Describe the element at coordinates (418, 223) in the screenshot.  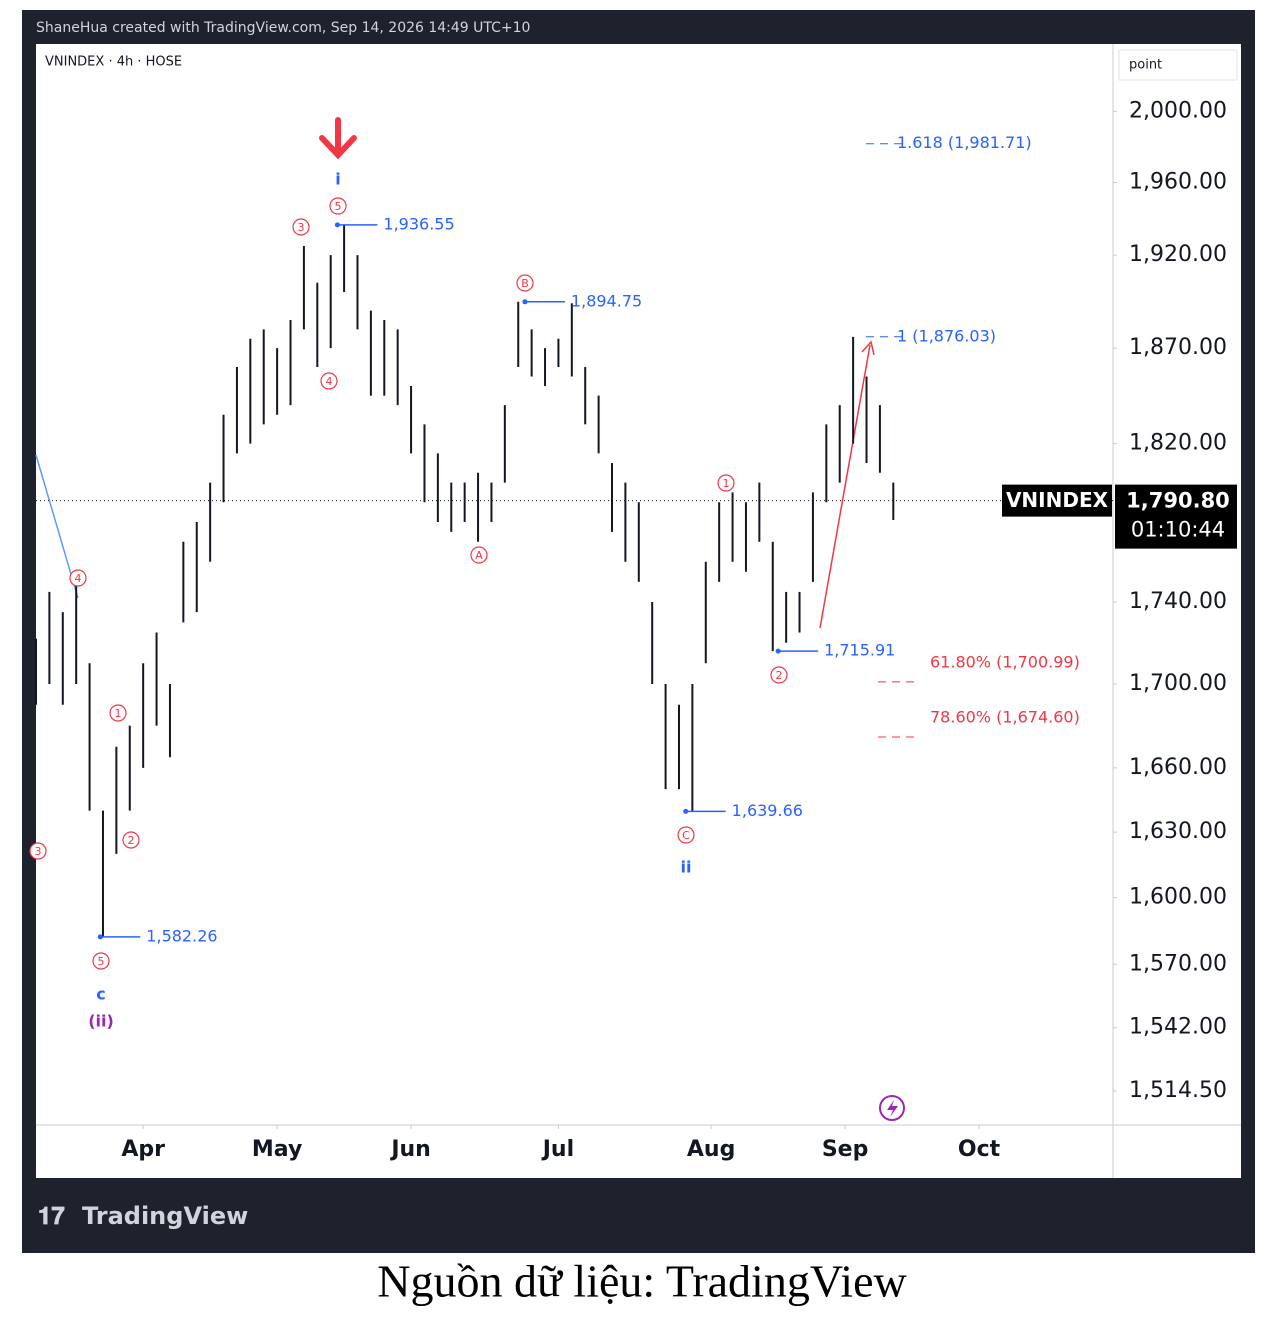
I see `price-label: 1,936.55` at that location.